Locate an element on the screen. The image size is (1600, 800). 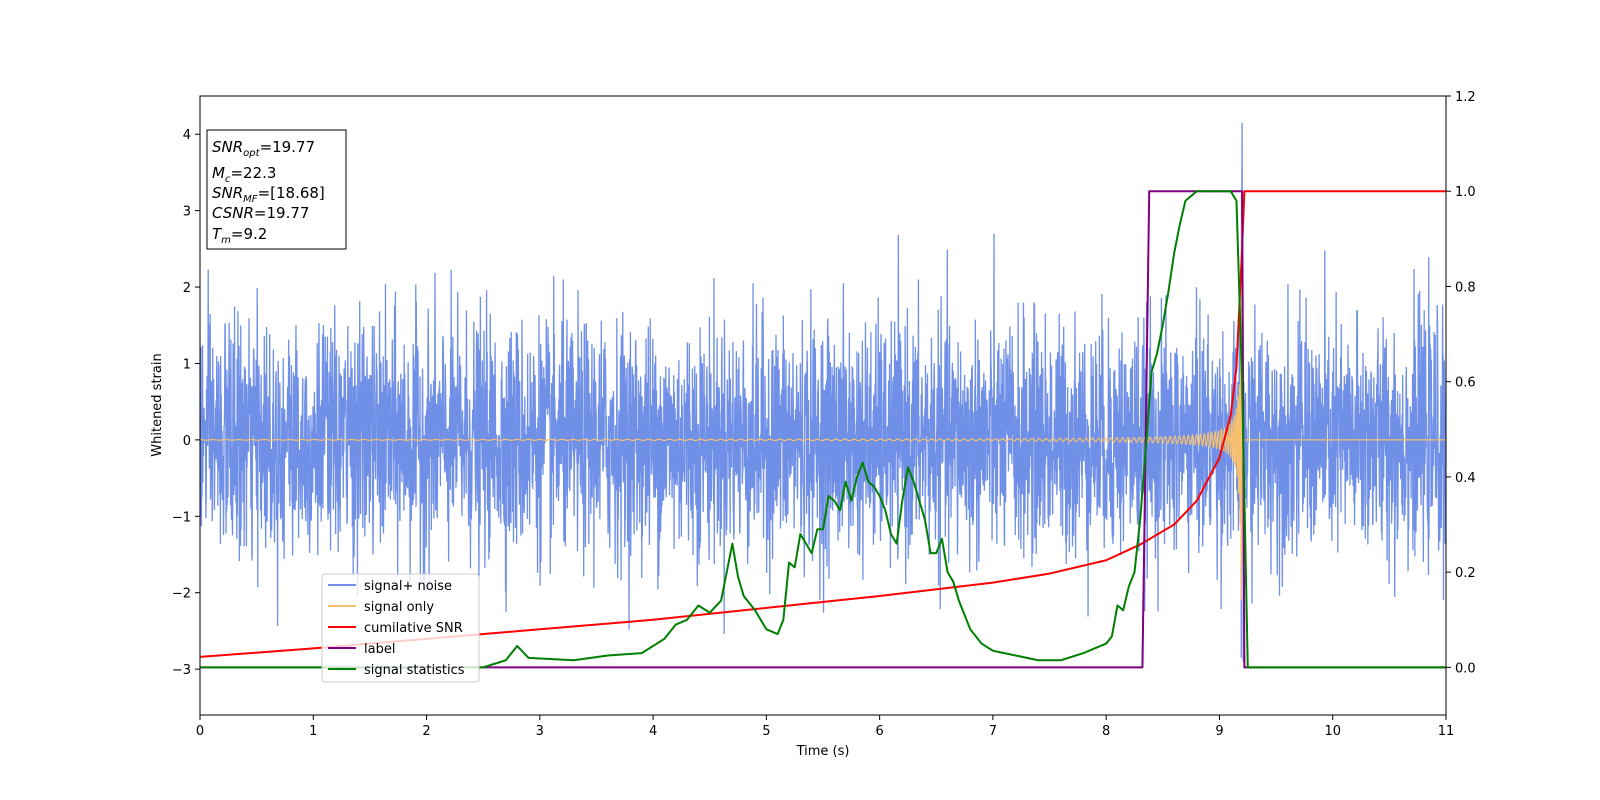
legend-label-signal-noise: signal+ noise is located at coordinates (408, 586).